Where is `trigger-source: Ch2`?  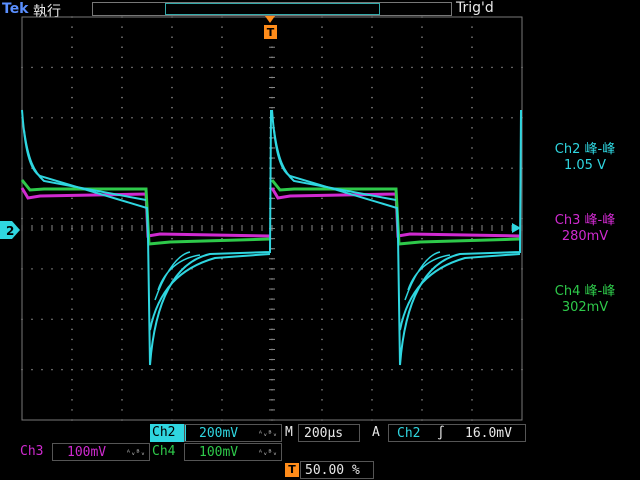
trigger-source: Ch2 is located at coordinates (409, 433).